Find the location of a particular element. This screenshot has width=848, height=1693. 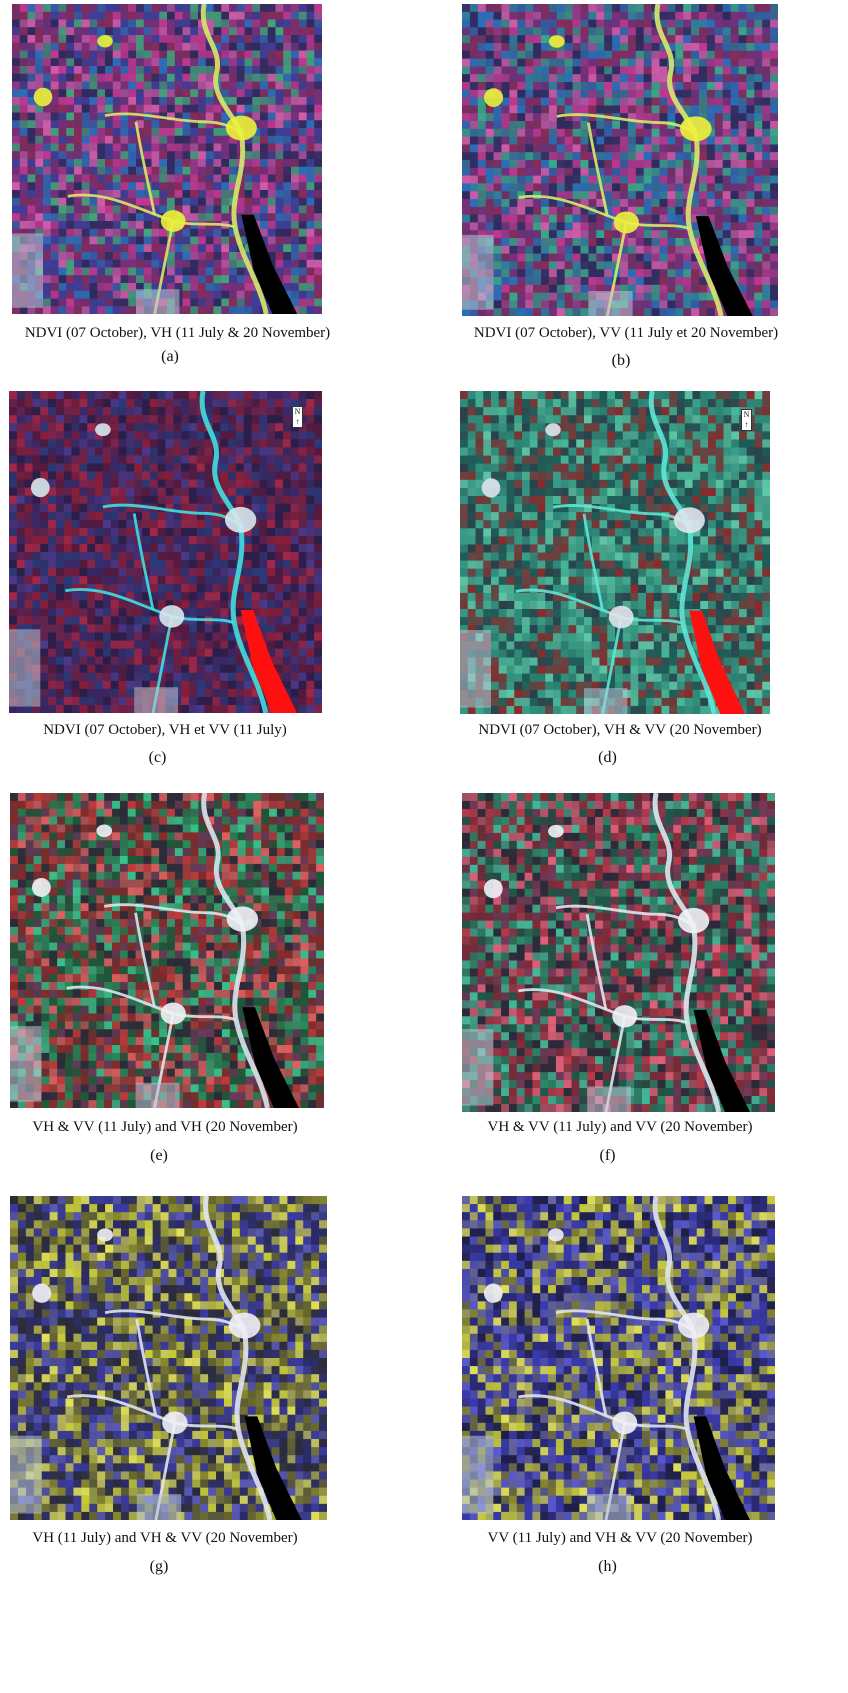

satellite-image-h is located at coordinates (618, 1358).